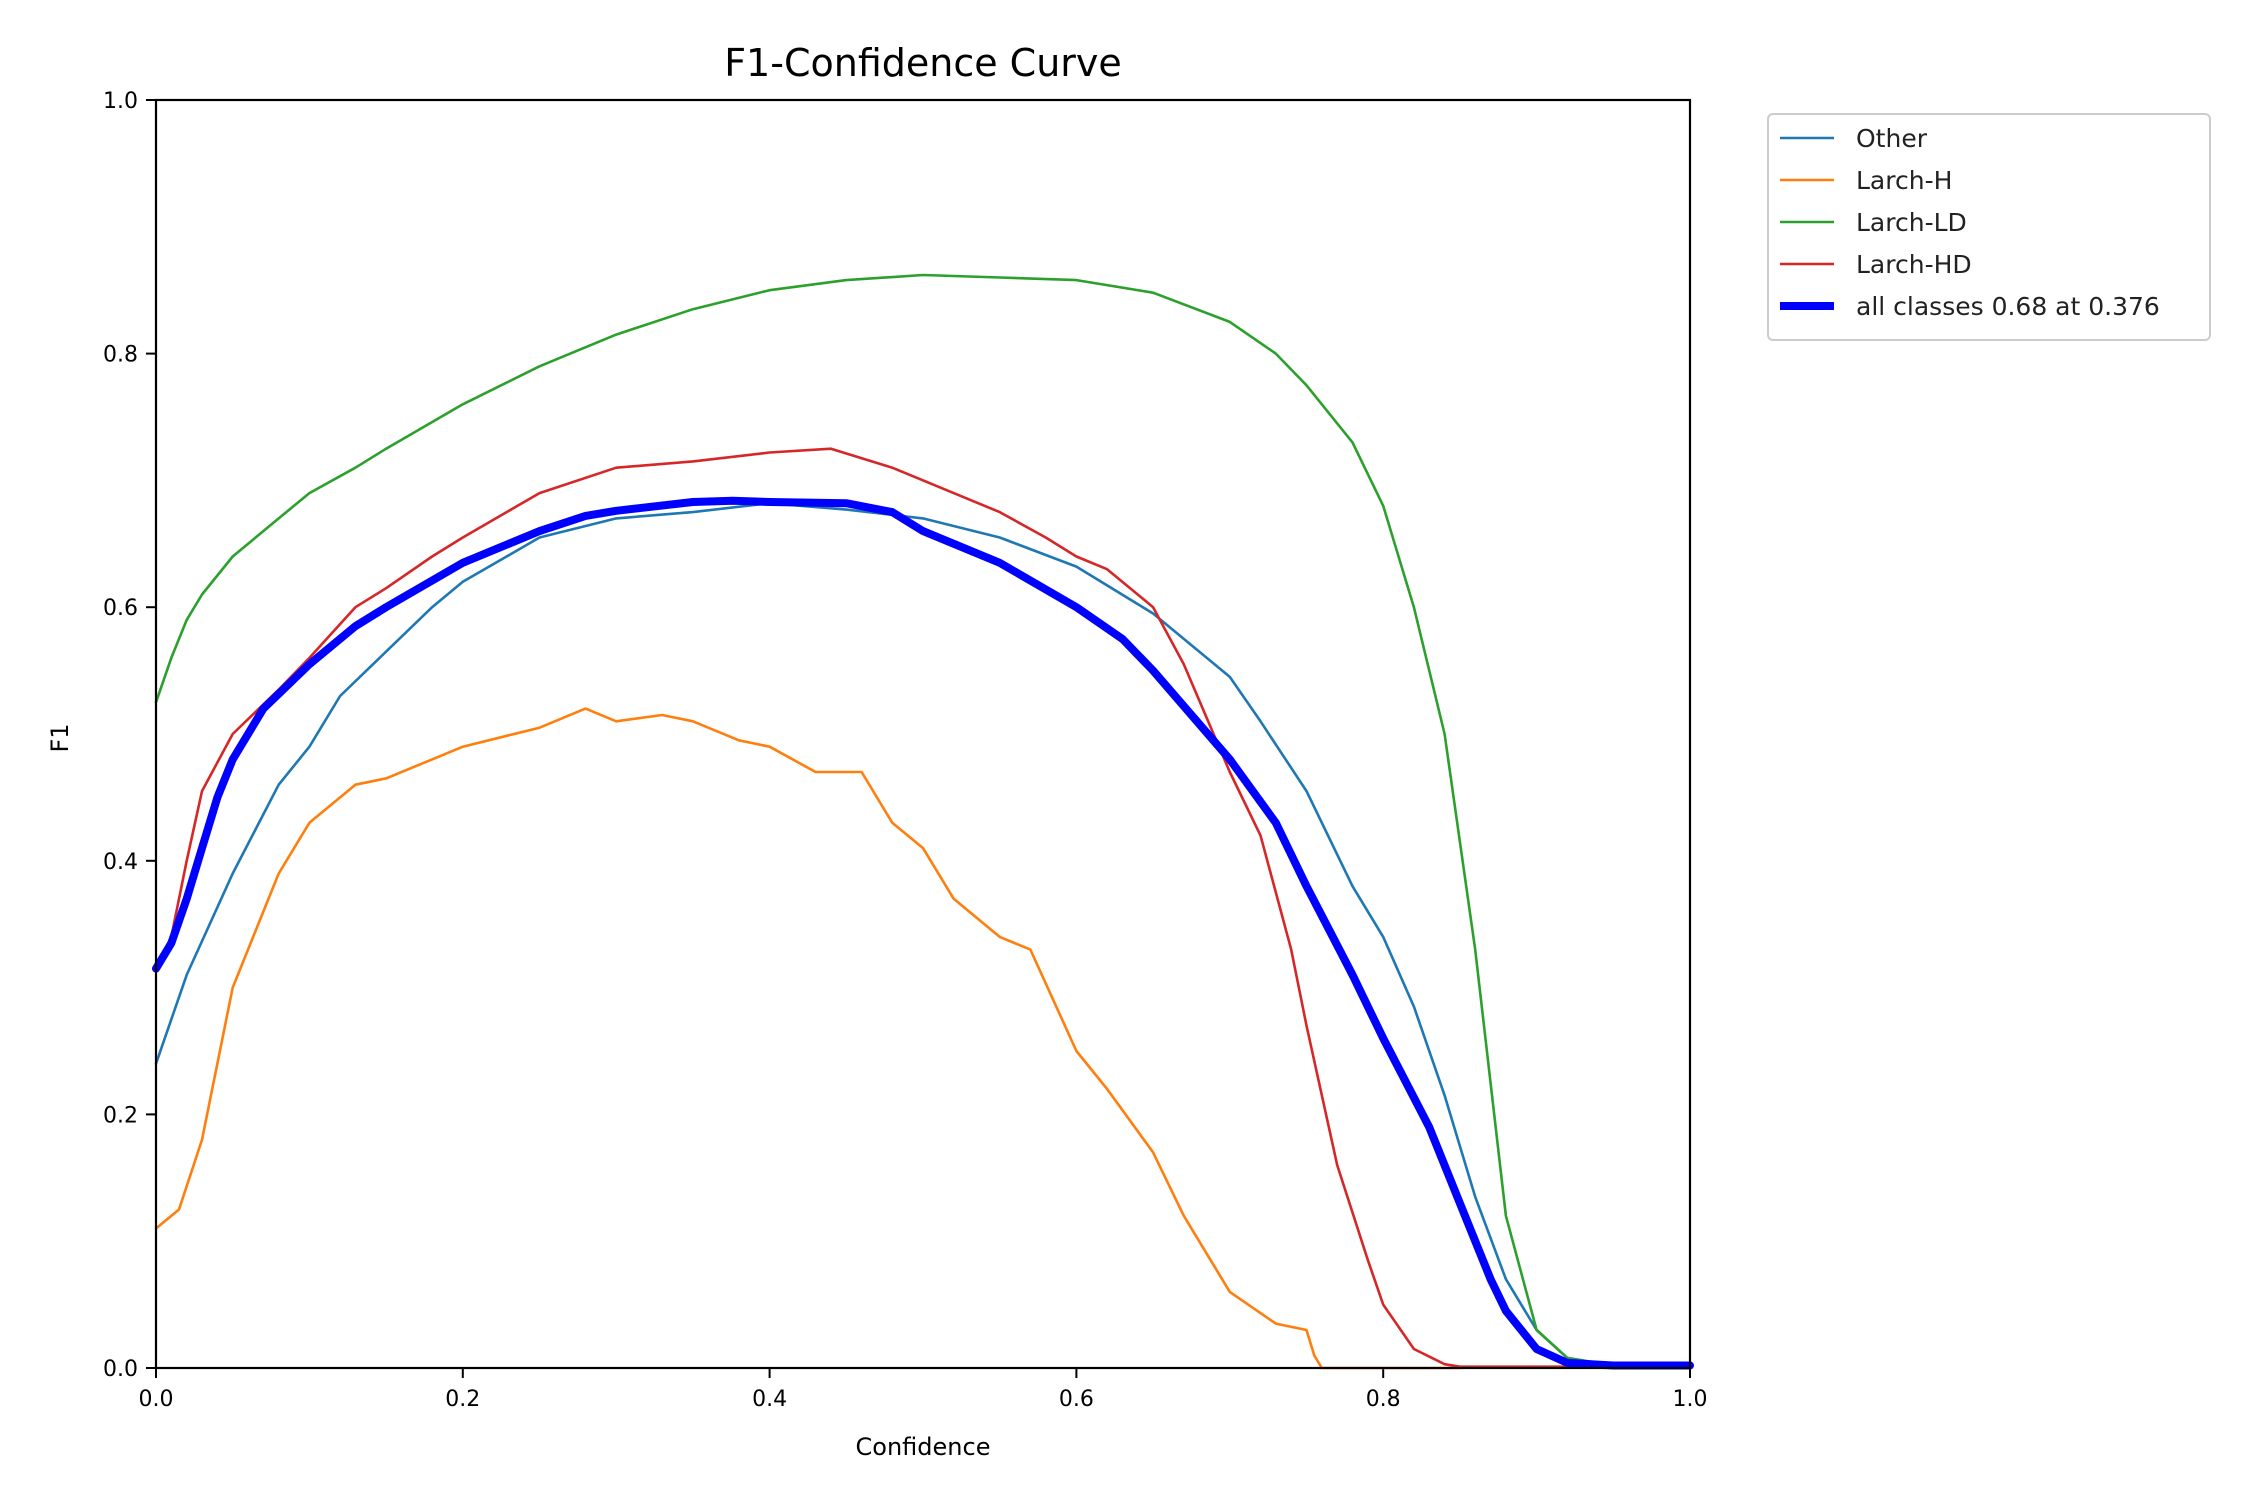 The width and height of the screenshot is (2250, 1500). Describe the element at coordinates (1690, 1399) in the screenshot. I see `x-tick-label: 1.0` at that location.